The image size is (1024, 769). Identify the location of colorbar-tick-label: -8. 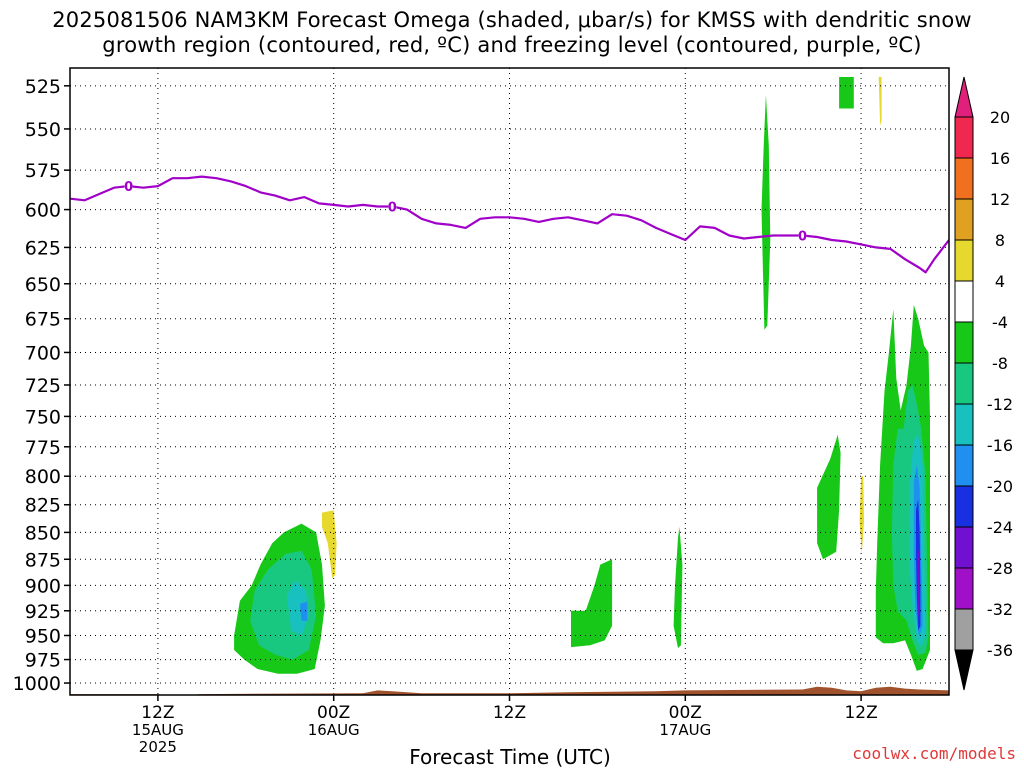
(1000, 363).